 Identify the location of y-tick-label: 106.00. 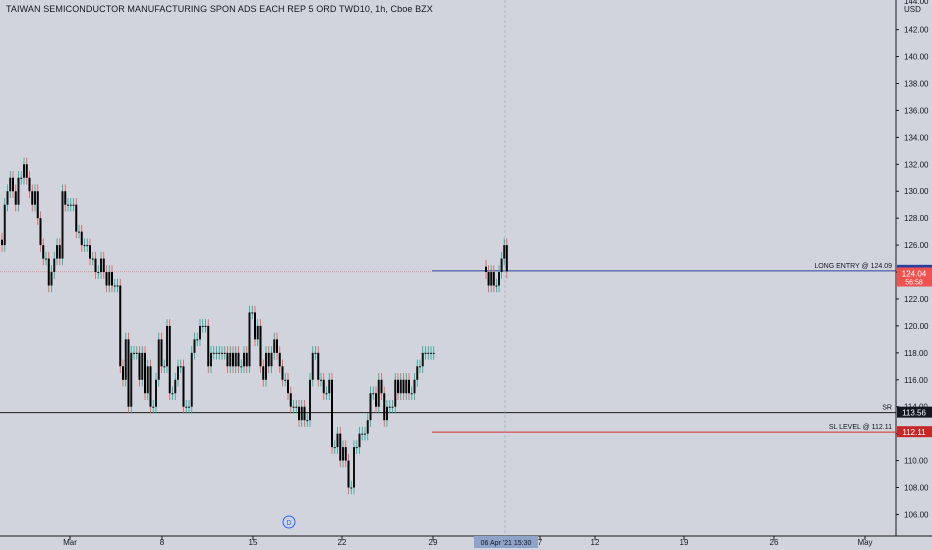
(916, 514).